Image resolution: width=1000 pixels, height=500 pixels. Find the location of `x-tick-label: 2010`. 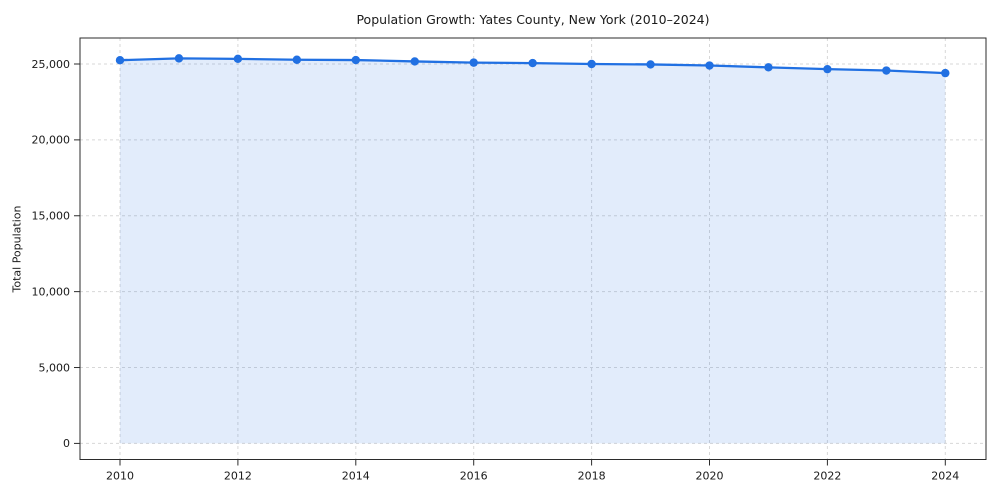

x-tick-label: 2010 is located at coordinates (120, 476).